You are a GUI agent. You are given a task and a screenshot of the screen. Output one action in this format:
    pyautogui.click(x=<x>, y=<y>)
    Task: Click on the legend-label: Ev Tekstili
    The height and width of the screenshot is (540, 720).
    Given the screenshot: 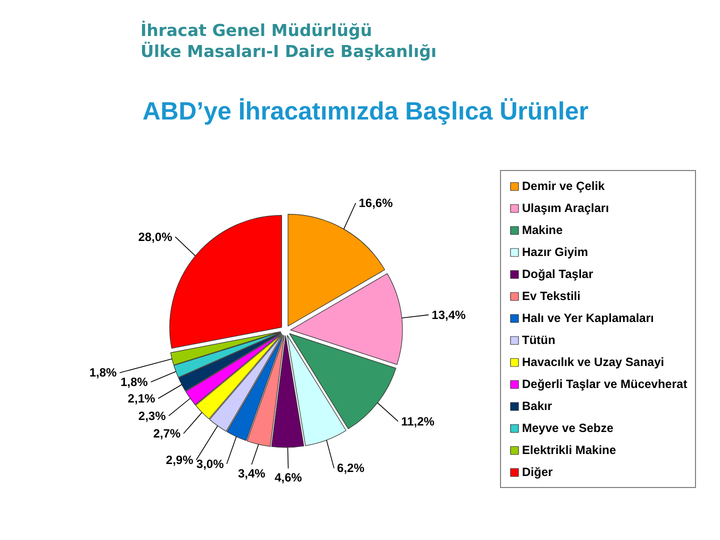 What is the action you would take?
    pyautogui.click(x=551, y=296)
    